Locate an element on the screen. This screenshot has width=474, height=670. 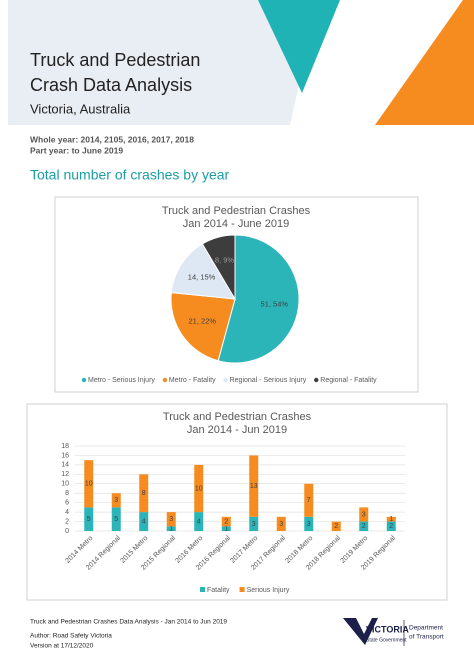
data-label: 21, 22% is located at coordinates (203, 320).